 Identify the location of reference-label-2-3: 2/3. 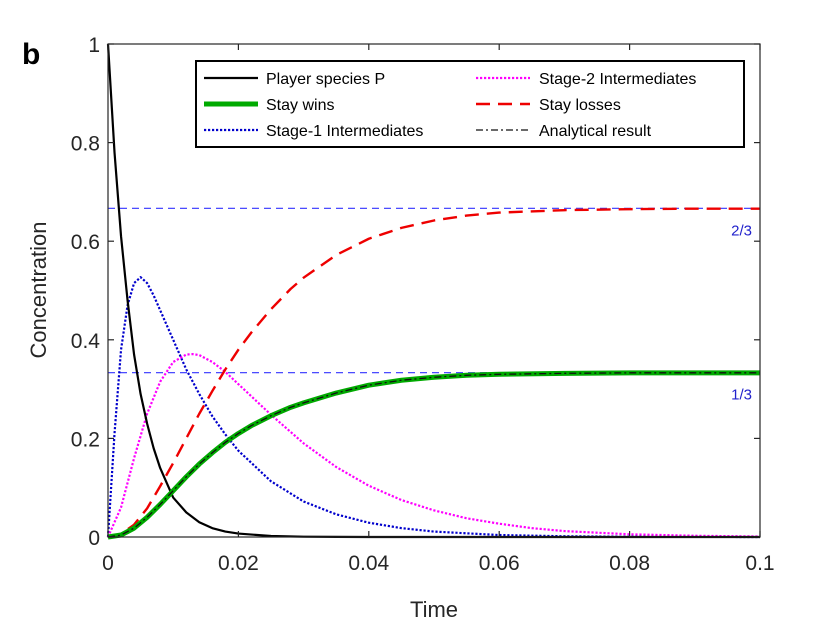
(741, 230).